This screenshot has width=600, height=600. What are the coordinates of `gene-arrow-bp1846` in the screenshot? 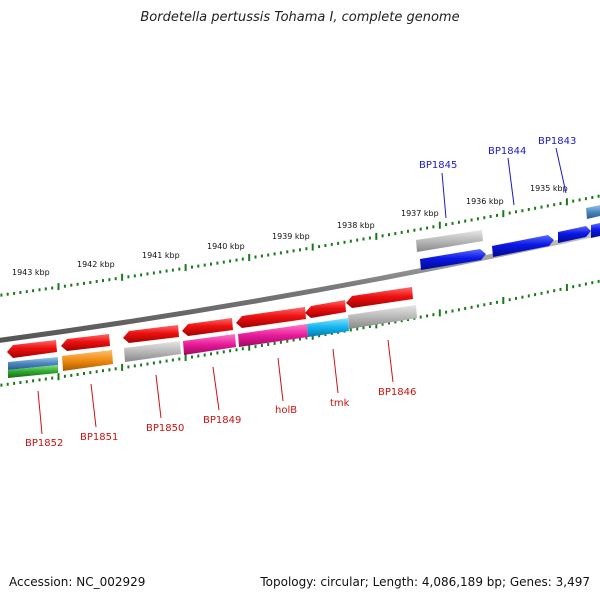 It's located at (379, 297).